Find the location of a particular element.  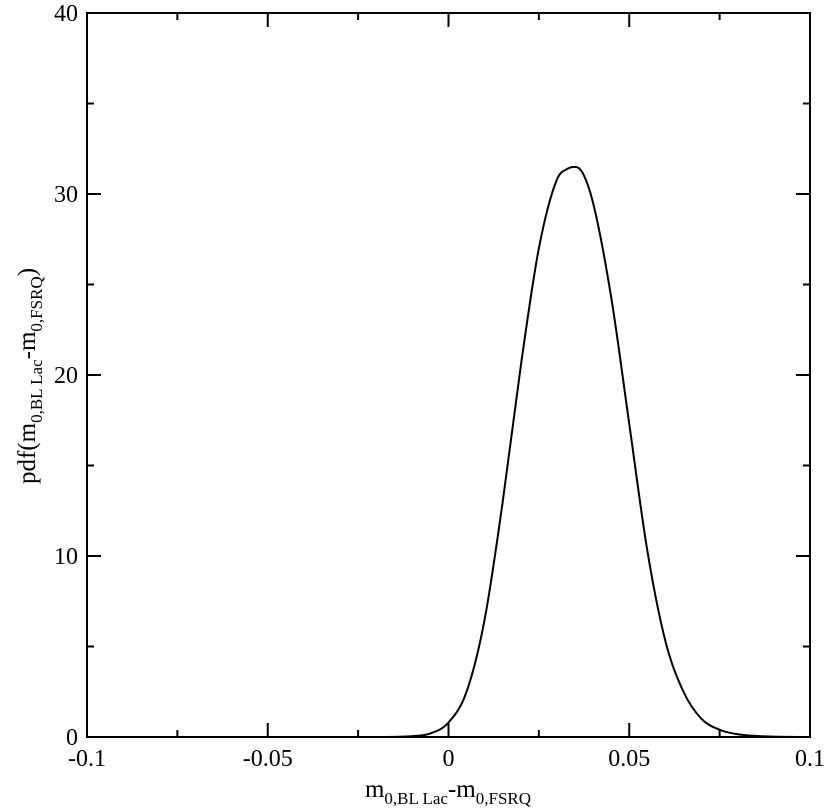

y-axis-title-suffix: ) is located at coordinates (27, 272).